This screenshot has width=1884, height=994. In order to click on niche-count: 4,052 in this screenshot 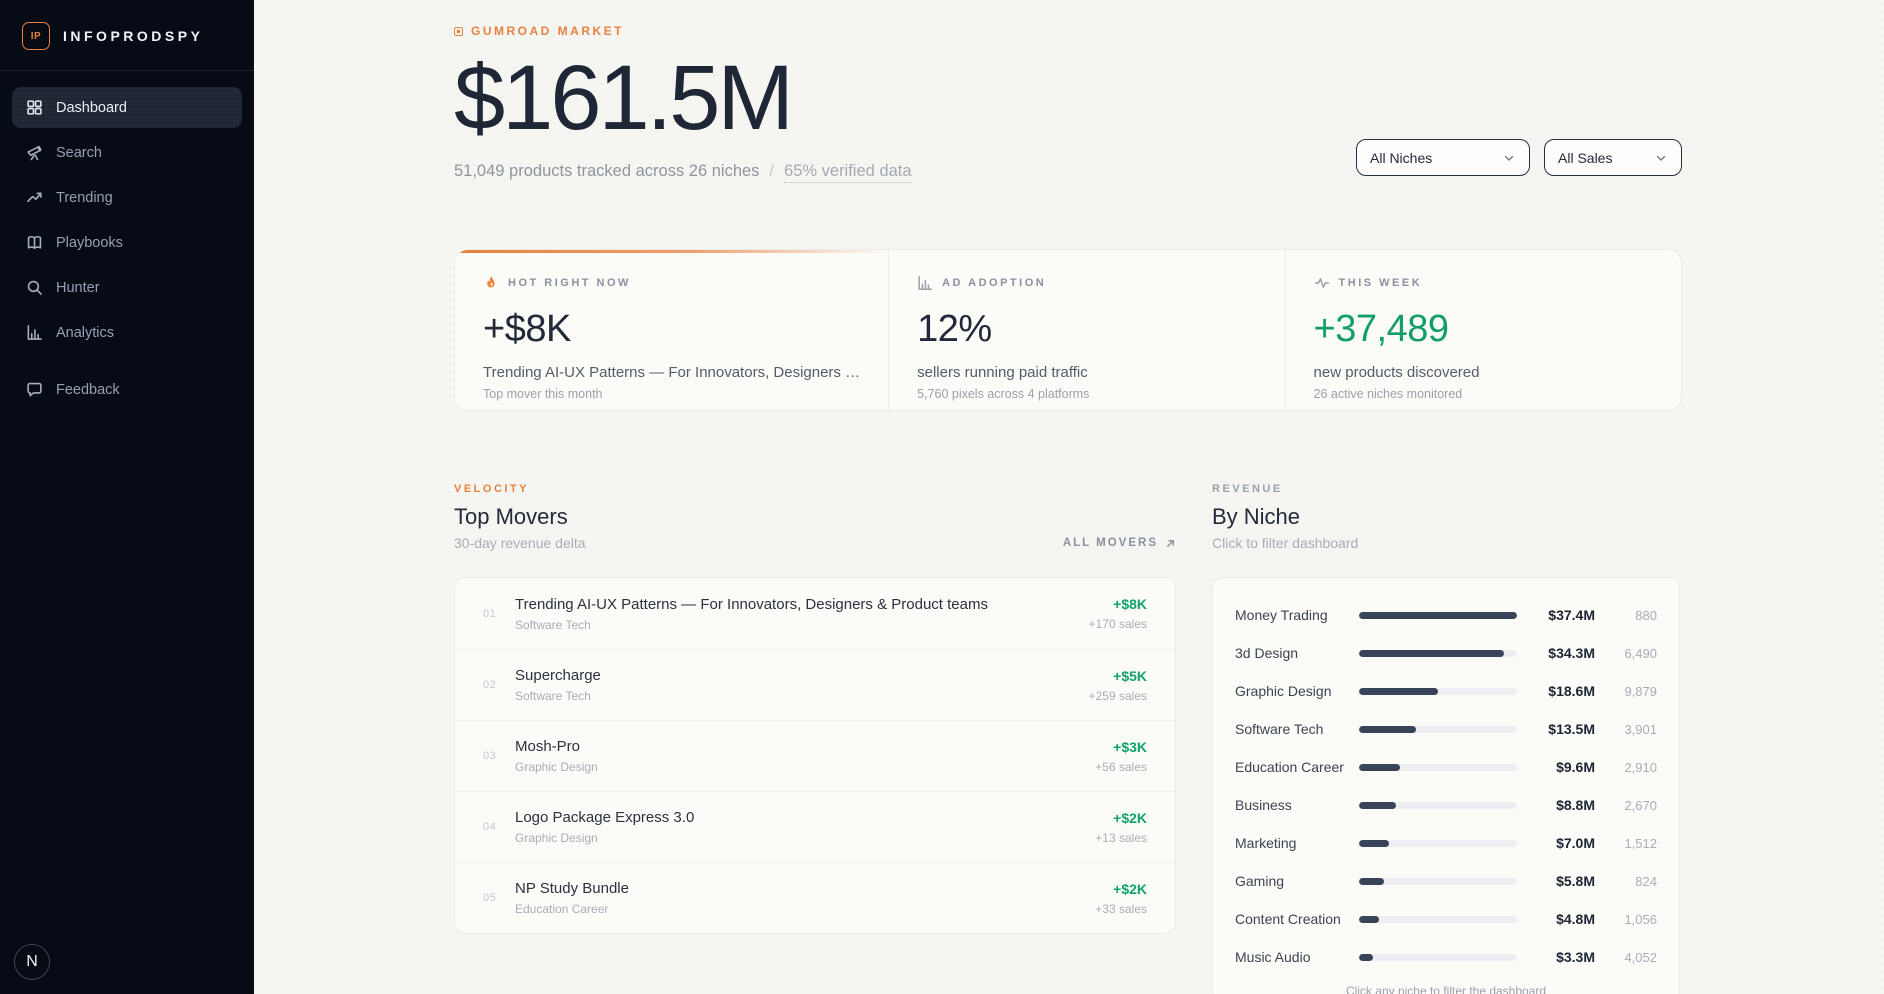, I will do `click(1640, 957)`.